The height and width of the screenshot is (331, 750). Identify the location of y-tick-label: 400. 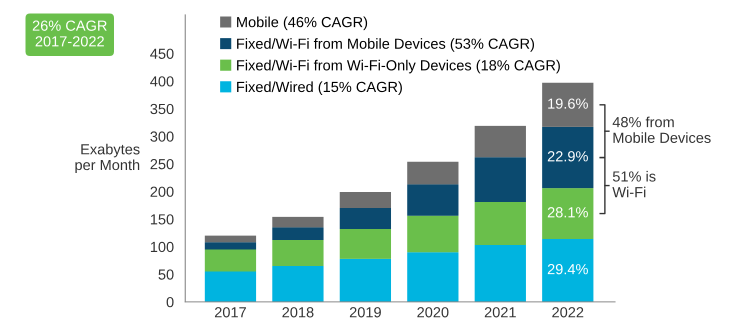
(162, 81).